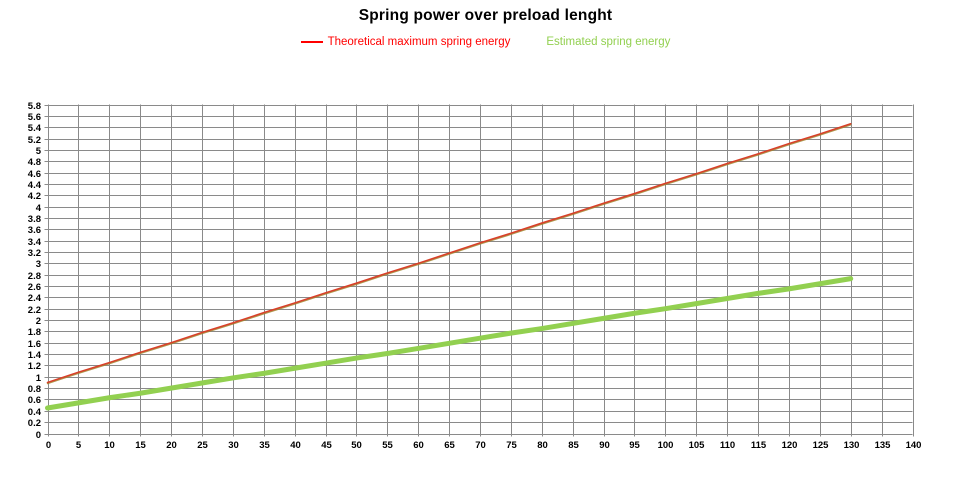 This screenshot has height=498, width=971. What do you see at coordinates (35, 355) in the screenshot?
I see `y-tick-label: 1.4` at bounding box center [35, 355].